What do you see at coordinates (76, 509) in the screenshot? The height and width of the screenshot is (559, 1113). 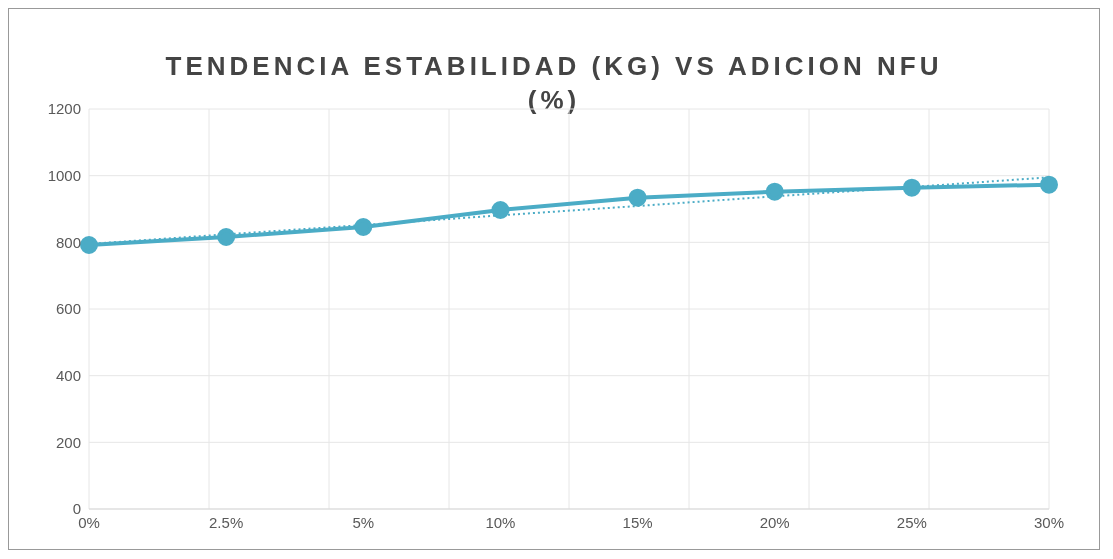 I see `y-tick-label: 0` at bounding box center [76, 509].